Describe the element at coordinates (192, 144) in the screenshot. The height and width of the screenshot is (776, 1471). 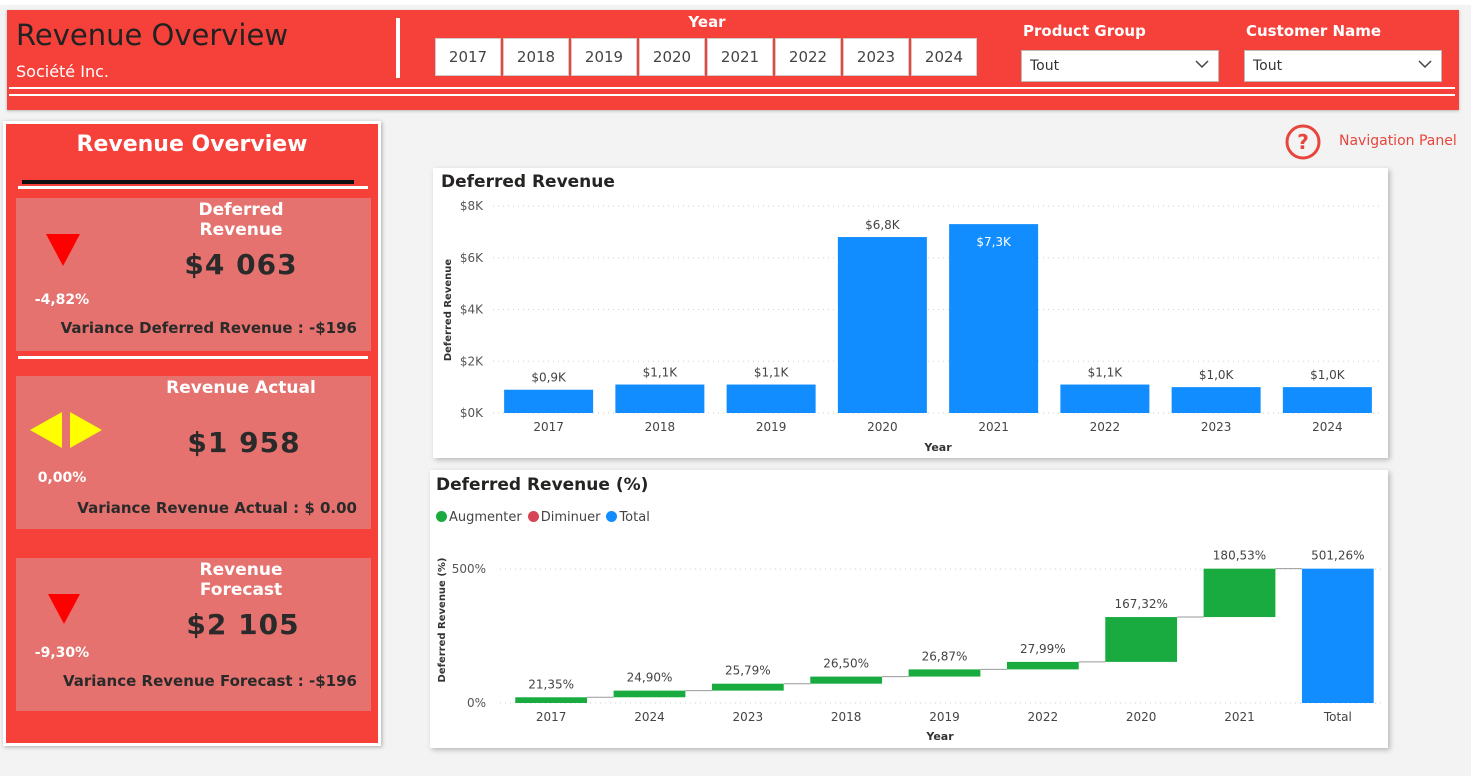
I see `panel-title: Revenue Overview` at that location.